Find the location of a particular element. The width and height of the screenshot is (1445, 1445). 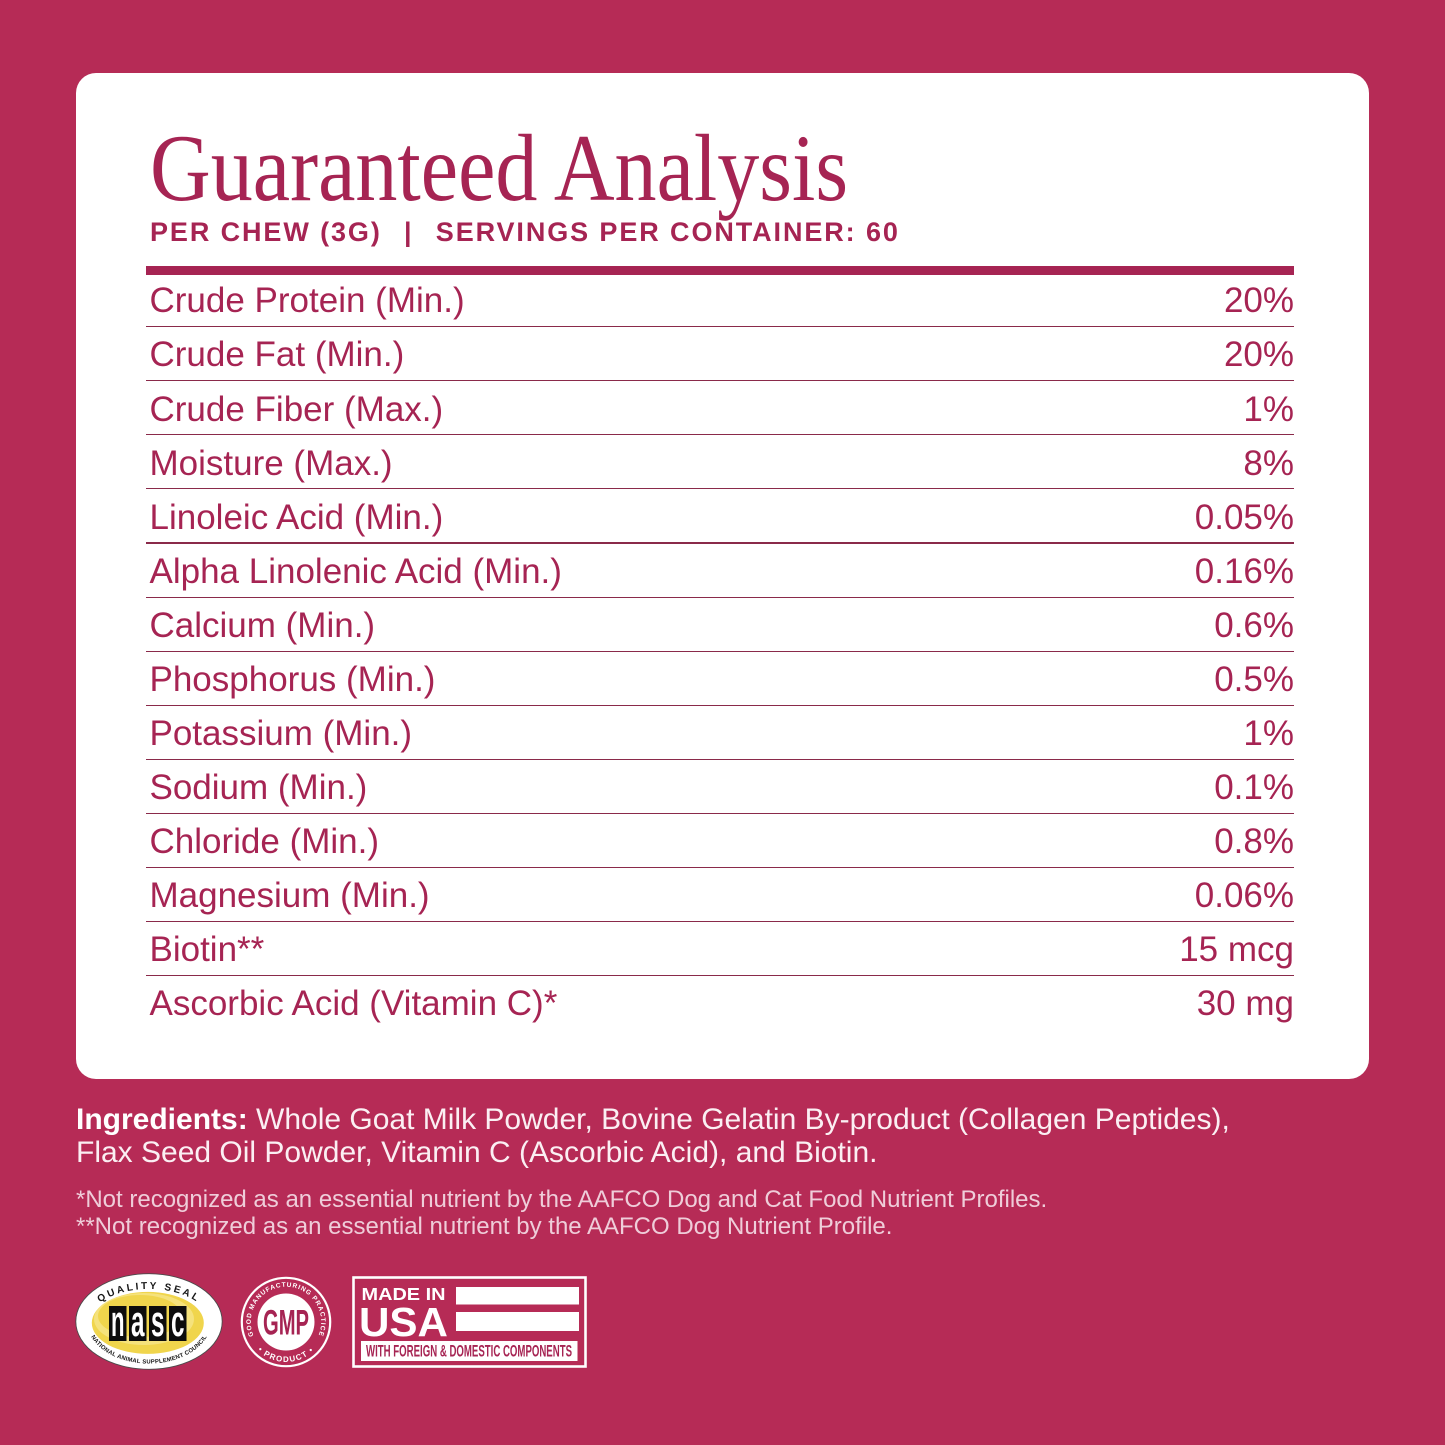

svg-text: USA is located at coordinates (403, 1322).